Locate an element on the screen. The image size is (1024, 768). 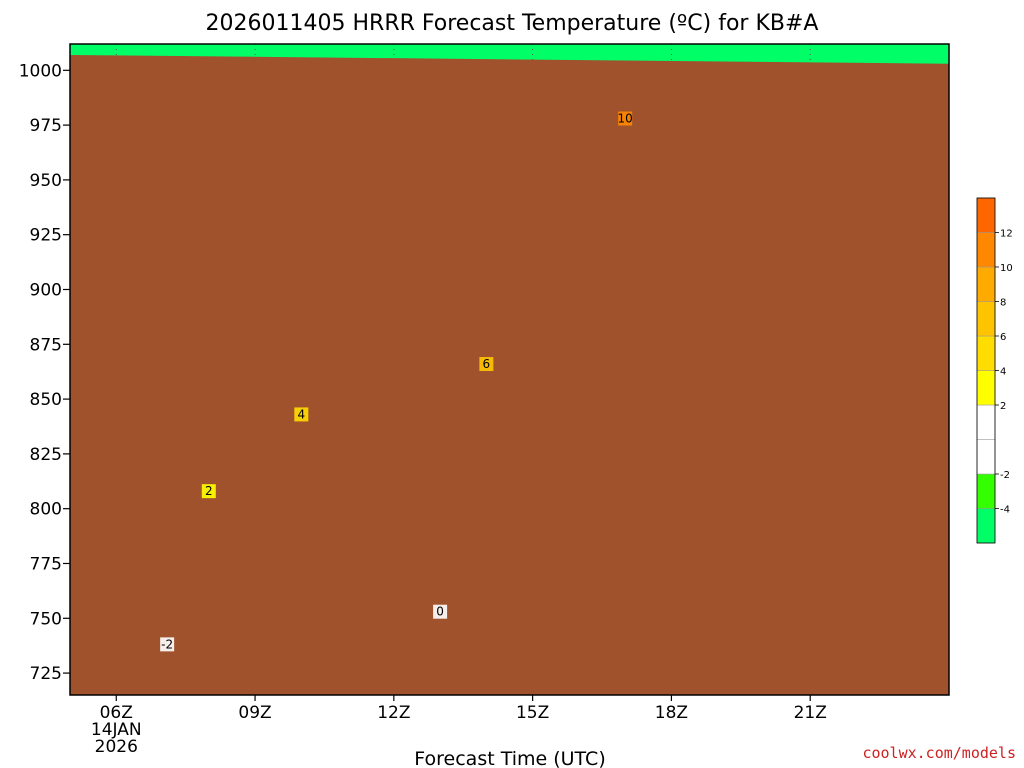
contour-label-10: 10 is located at coordinates (625, 119).